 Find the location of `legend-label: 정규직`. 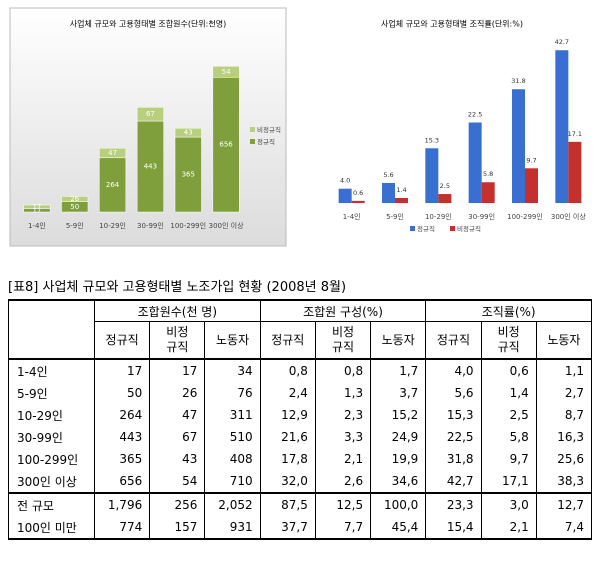

legend-label: 정규직 is located at coordinates (426, 228).